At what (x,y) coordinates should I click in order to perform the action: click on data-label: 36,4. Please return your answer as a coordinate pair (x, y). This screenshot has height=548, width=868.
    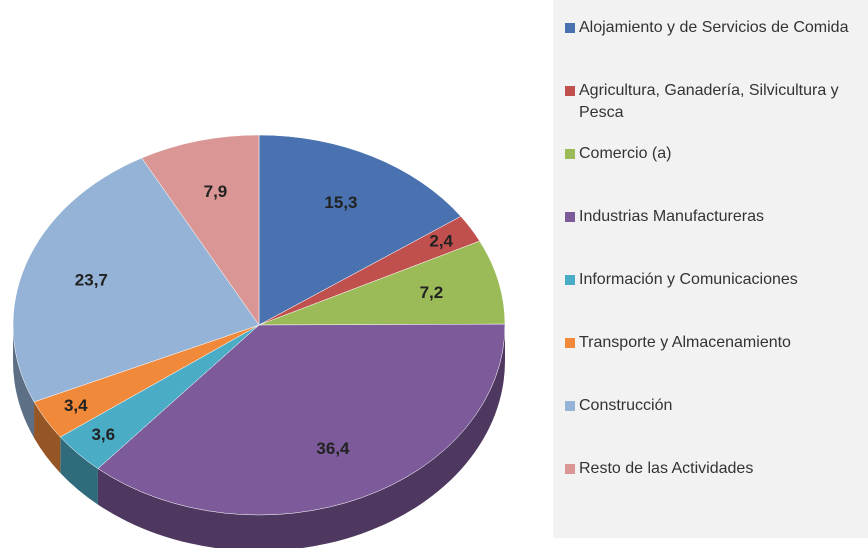
    Looking at the image, I should click on (333, 448).